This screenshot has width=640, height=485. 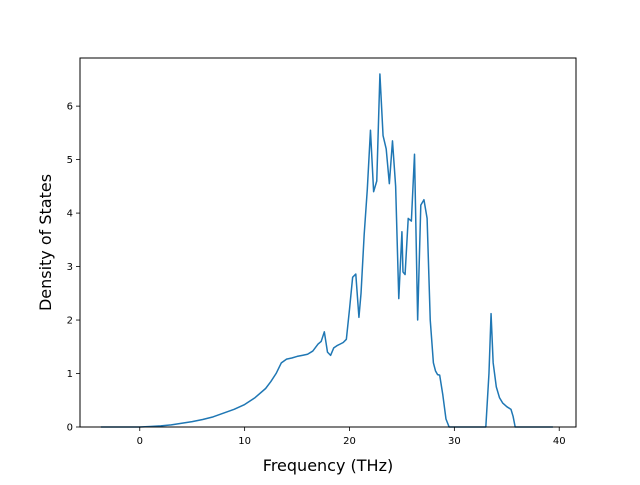 I want to click on y-tick-label: 3, so click(x=70, y=267).